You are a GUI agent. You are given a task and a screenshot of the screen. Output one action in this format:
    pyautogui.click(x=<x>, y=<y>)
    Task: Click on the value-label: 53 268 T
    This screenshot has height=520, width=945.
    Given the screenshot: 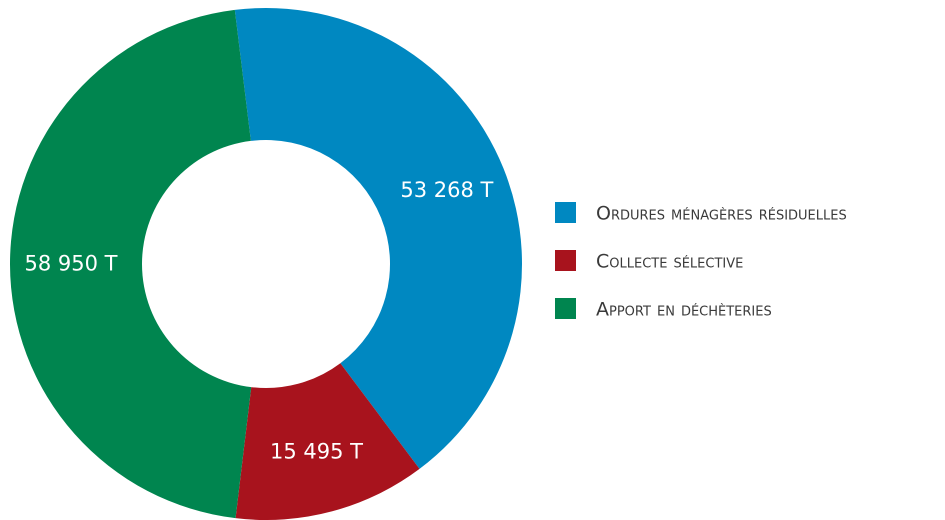 What is the action you would take?
    pyautogui.click(x=446, y=190)
    